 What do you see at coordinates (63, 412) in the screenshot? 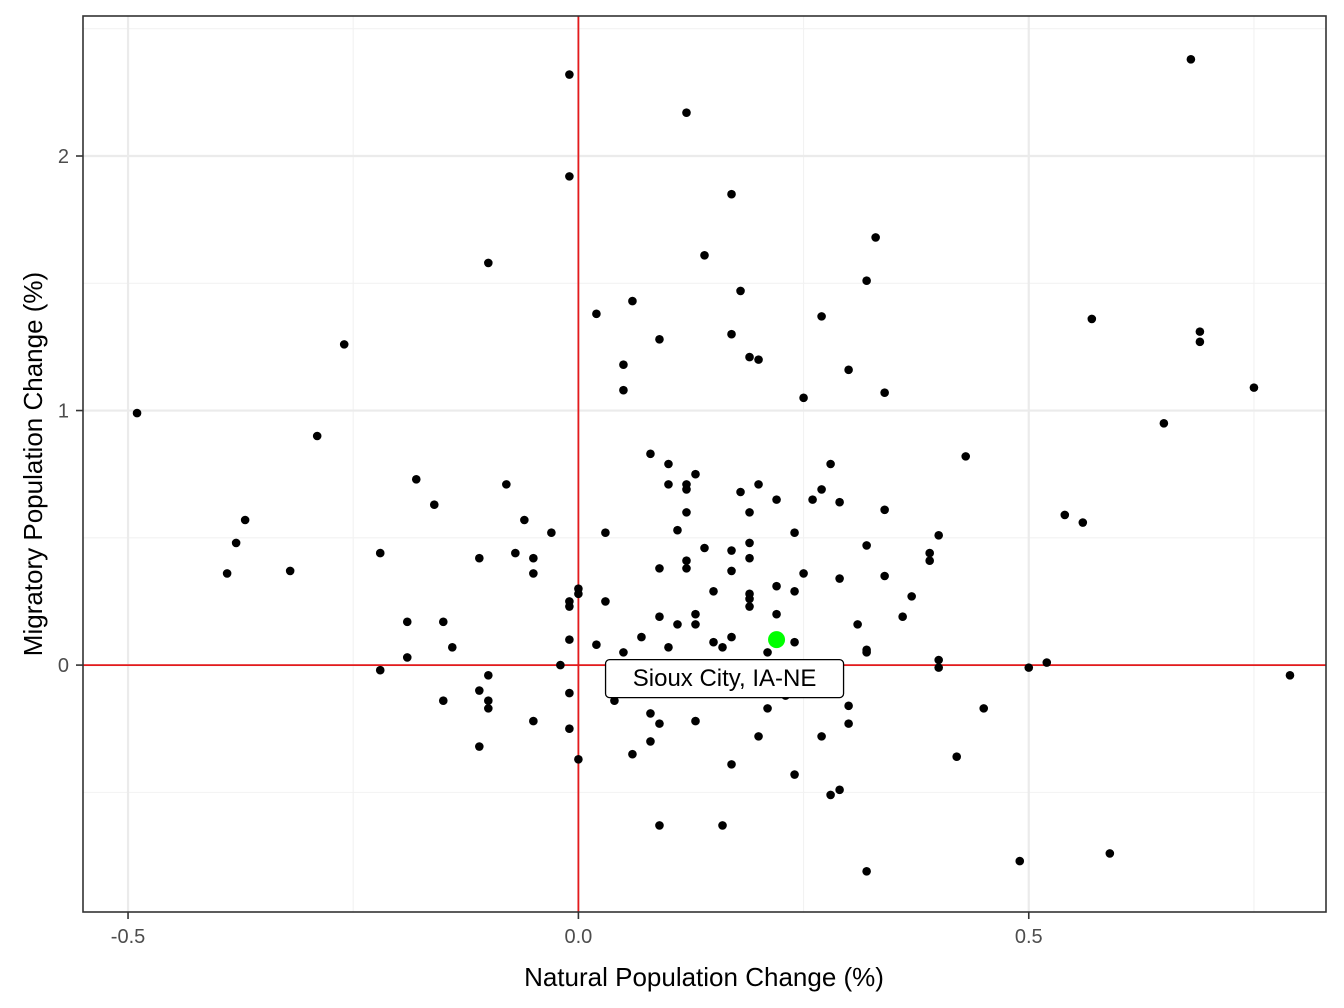
I see `y-tick-label: 1` at bounding box center [63, 412].